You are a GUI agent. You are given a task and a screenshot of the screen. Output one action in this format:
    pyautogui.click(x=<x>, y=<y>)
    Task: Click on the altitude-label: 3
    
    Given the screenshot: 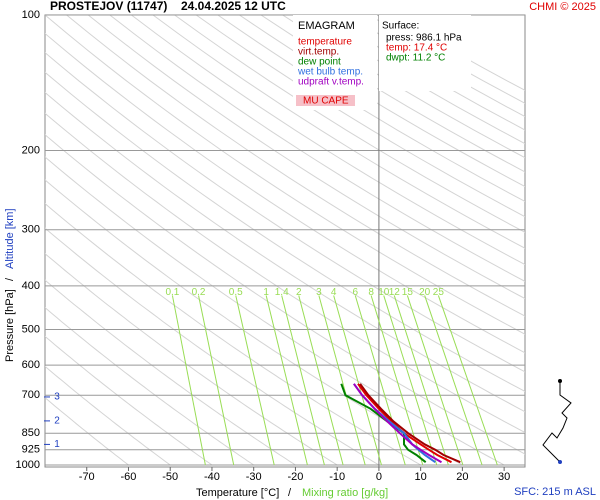 What is the action you would take?
    pyautogui.click(x=57, y=397)
    